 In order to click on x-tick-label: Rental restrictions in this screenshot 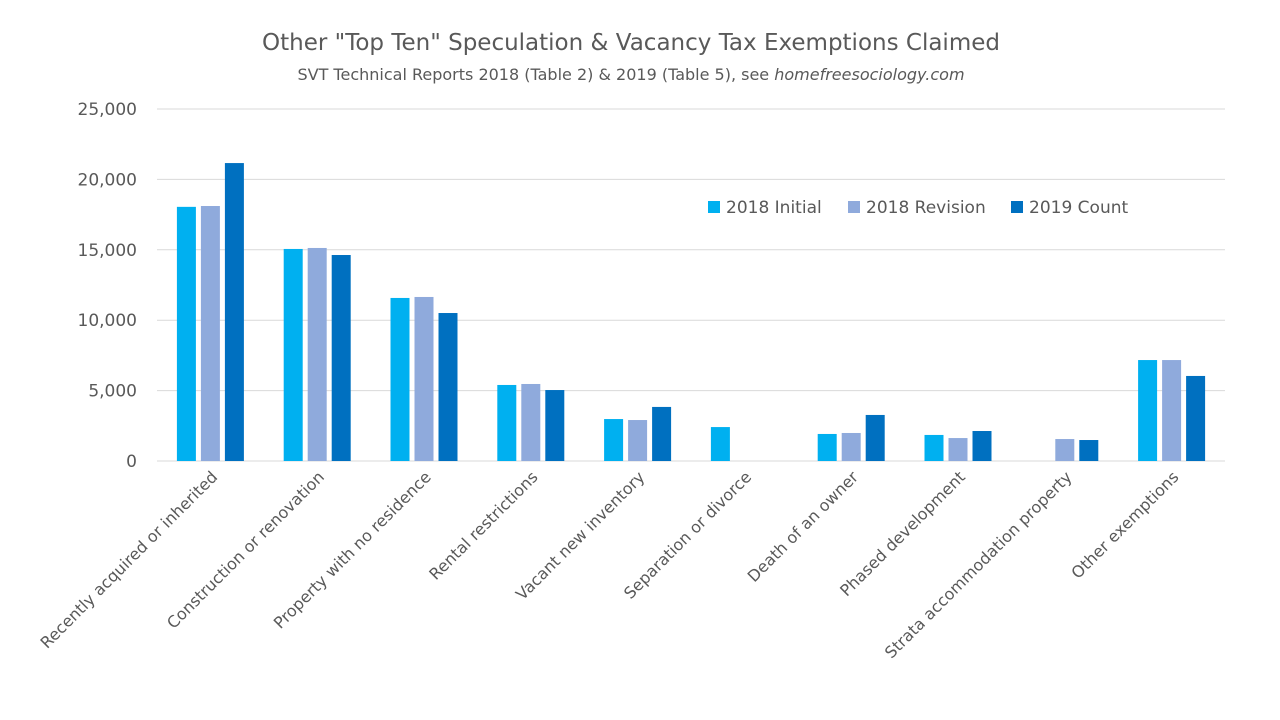, I will do `click(483, 525)`.